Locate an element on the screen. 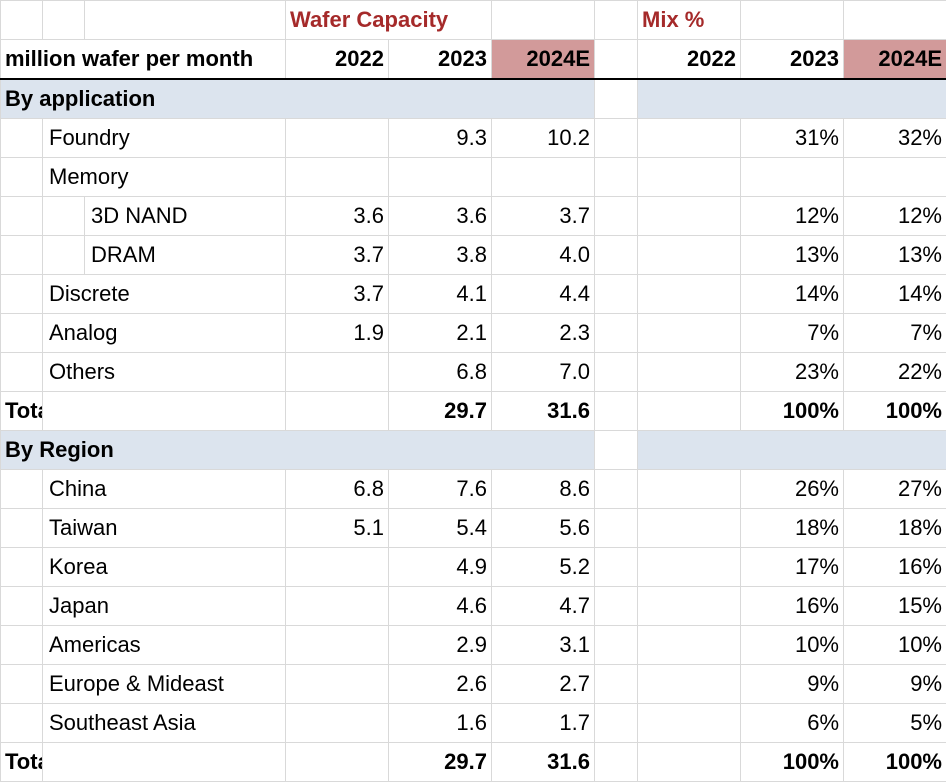 The height and width of the screenshot is (782, 946). row-label: Japan is located at coordinates (164, 606).